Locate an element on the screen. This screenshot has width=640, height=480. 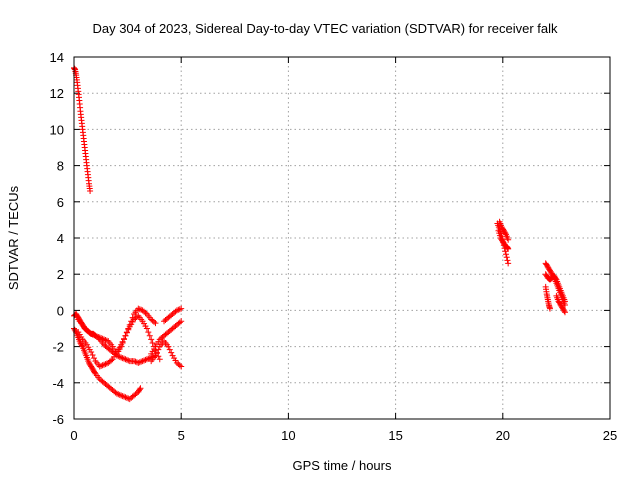
y-tick-label: 6 is located at coordinates (60, 202).